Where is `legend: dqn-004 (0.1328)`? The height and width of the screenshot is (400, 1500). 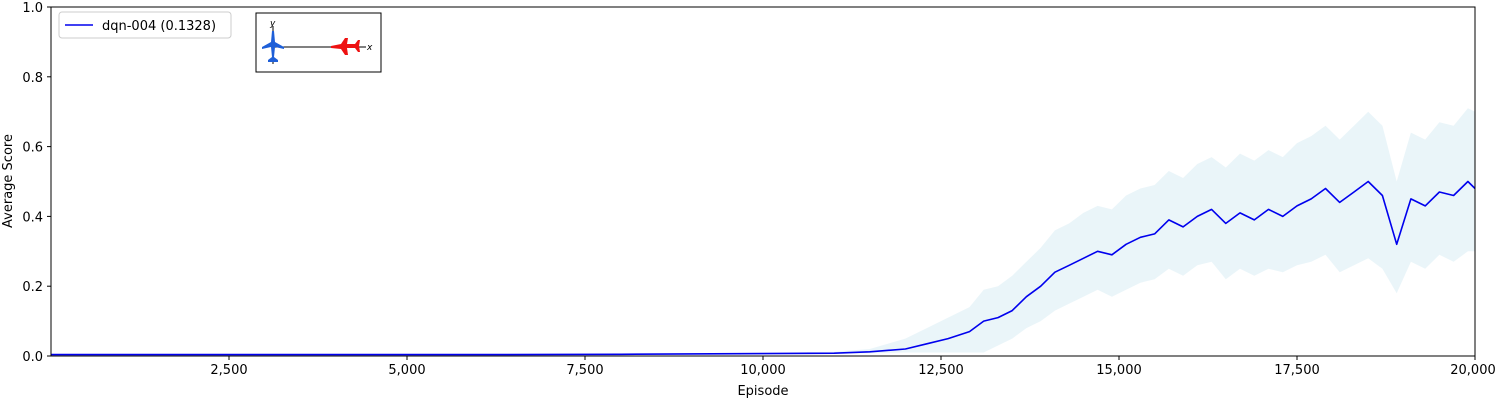 legend: dqn-004 (0.1328) is located at coordinates (145, 25).